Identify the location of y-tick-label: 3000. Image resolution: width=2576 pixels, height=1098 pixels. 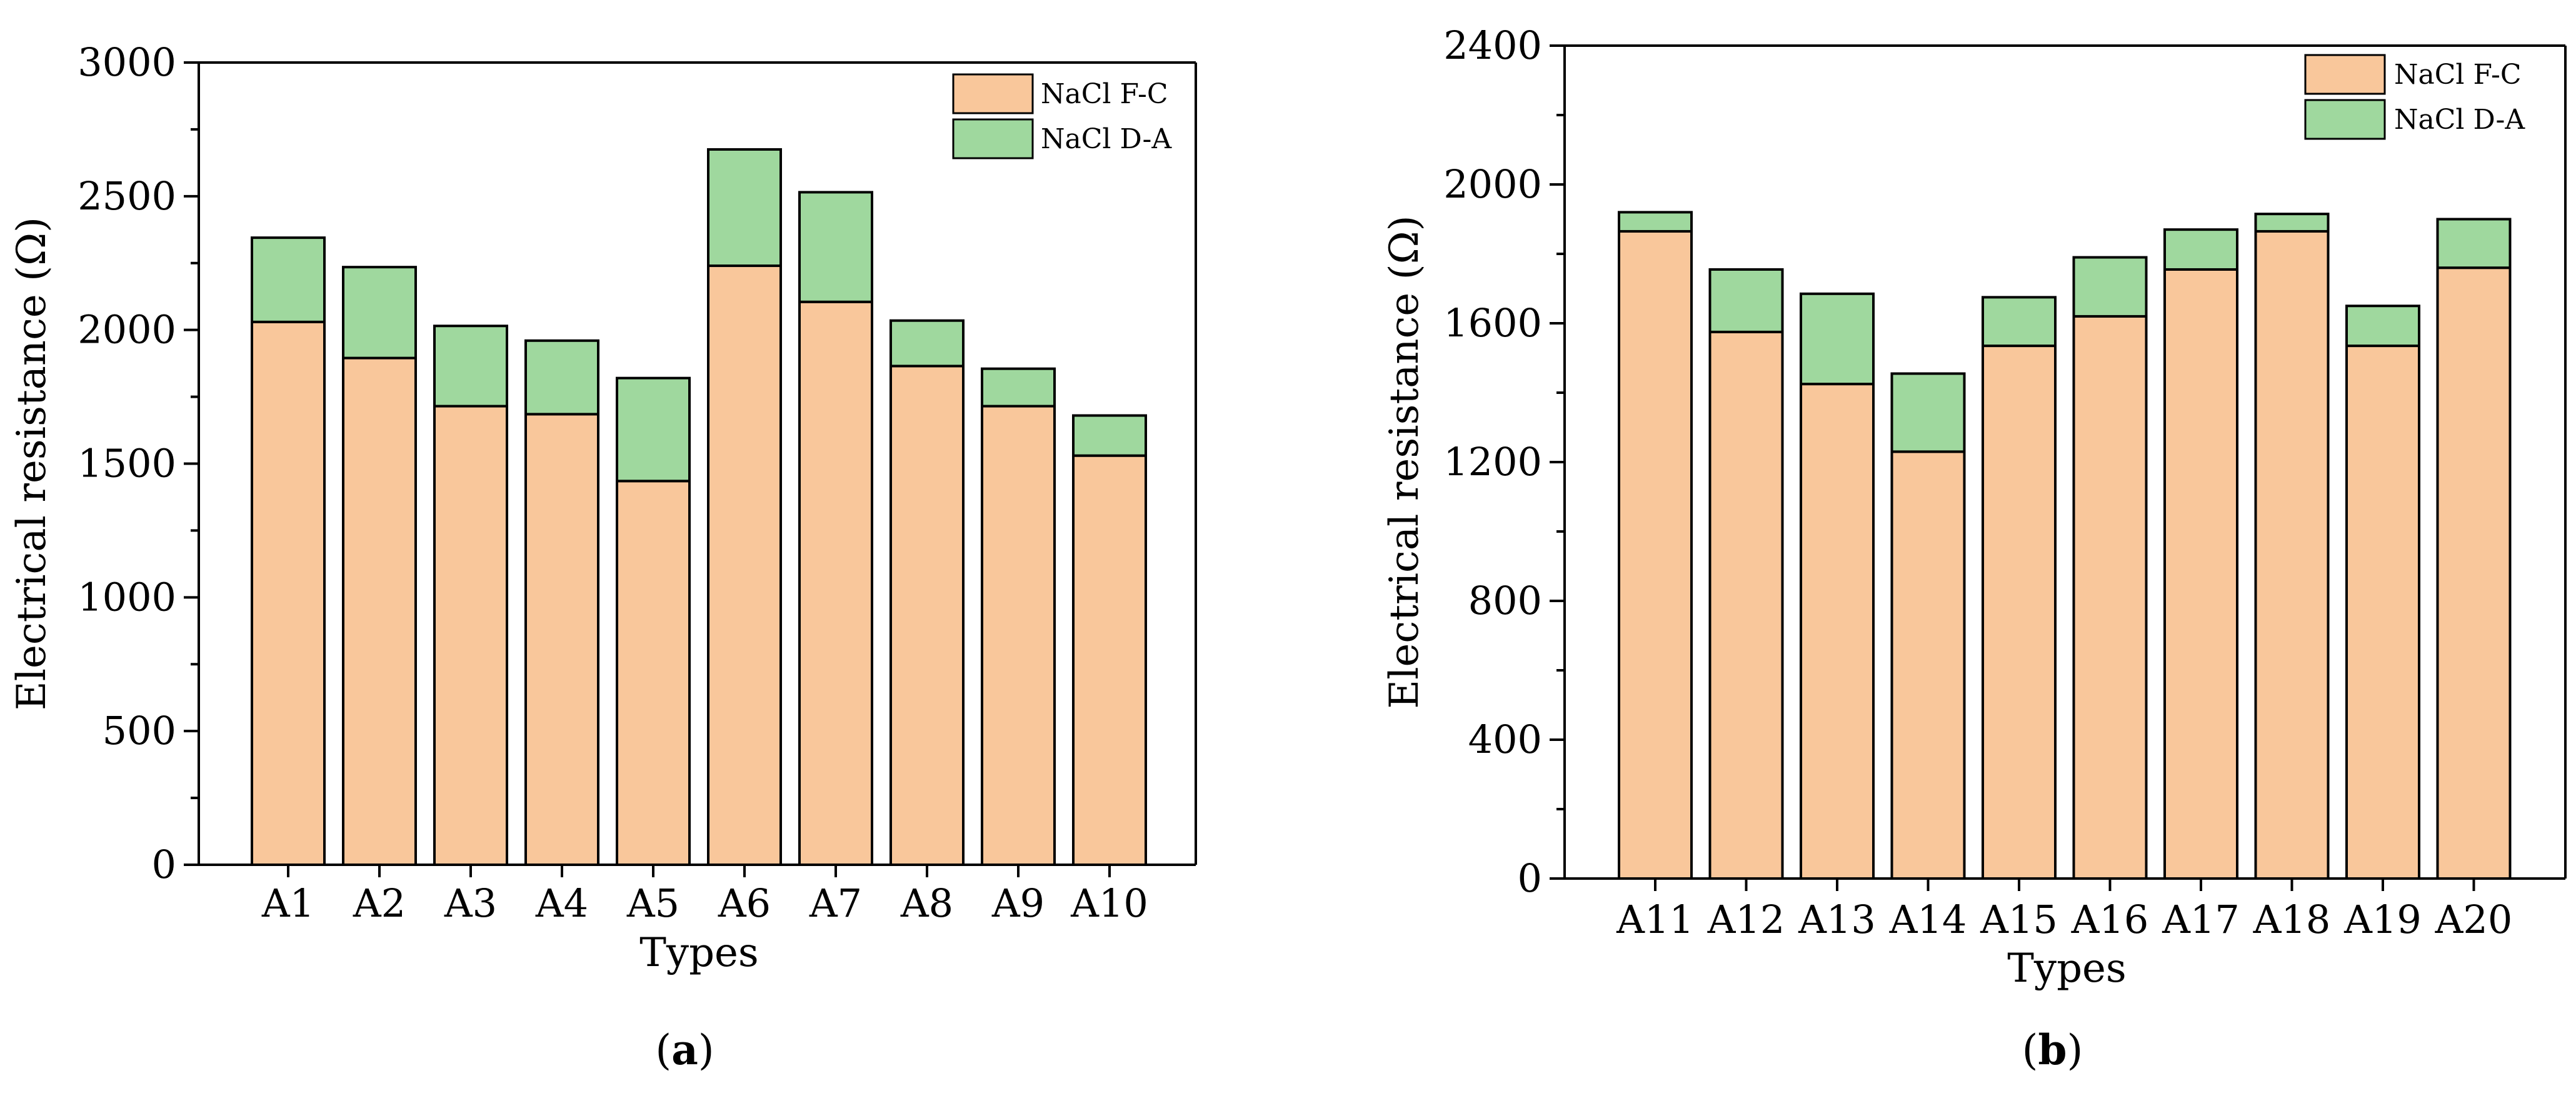
(127, 62).